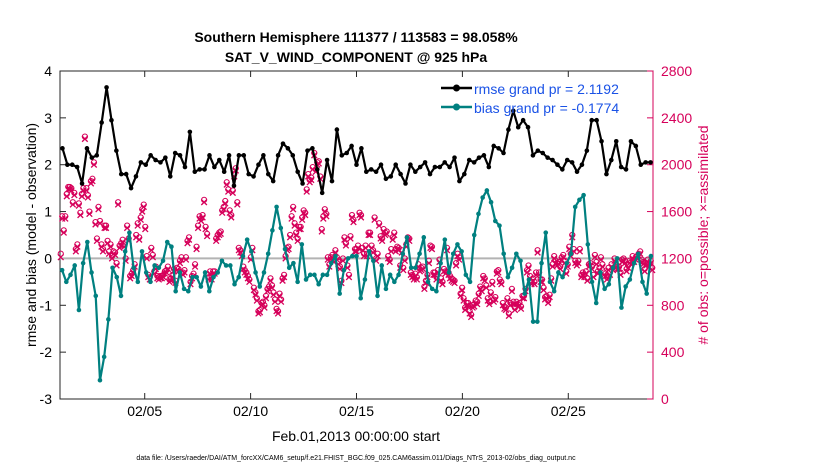 This screenshot has width=830, height=475. Describe the element at coordinates (48, 258) in the screenshot. I see `y-left-tick-label: 0` at that location.